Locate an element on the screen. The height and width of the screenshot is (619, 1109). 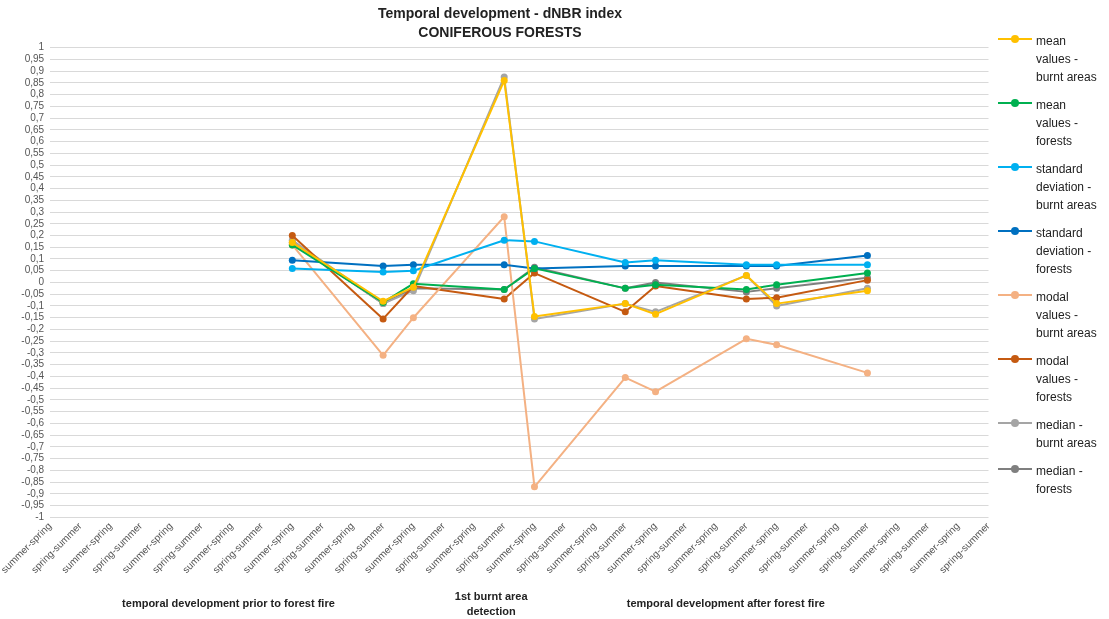
y-tick-label: 1 is located at coordinates (41, 47).